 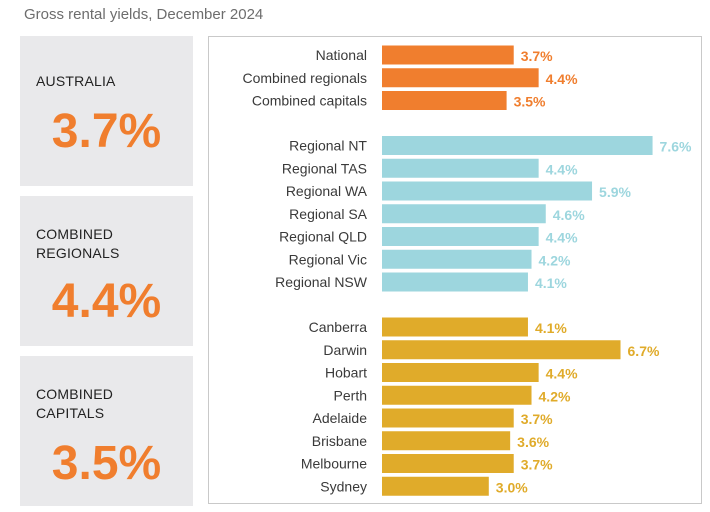 What do you see at coordinates (309, 101) in the screenshot?
I see `category-label: Combined capitals` at bounding box center [309, 101].